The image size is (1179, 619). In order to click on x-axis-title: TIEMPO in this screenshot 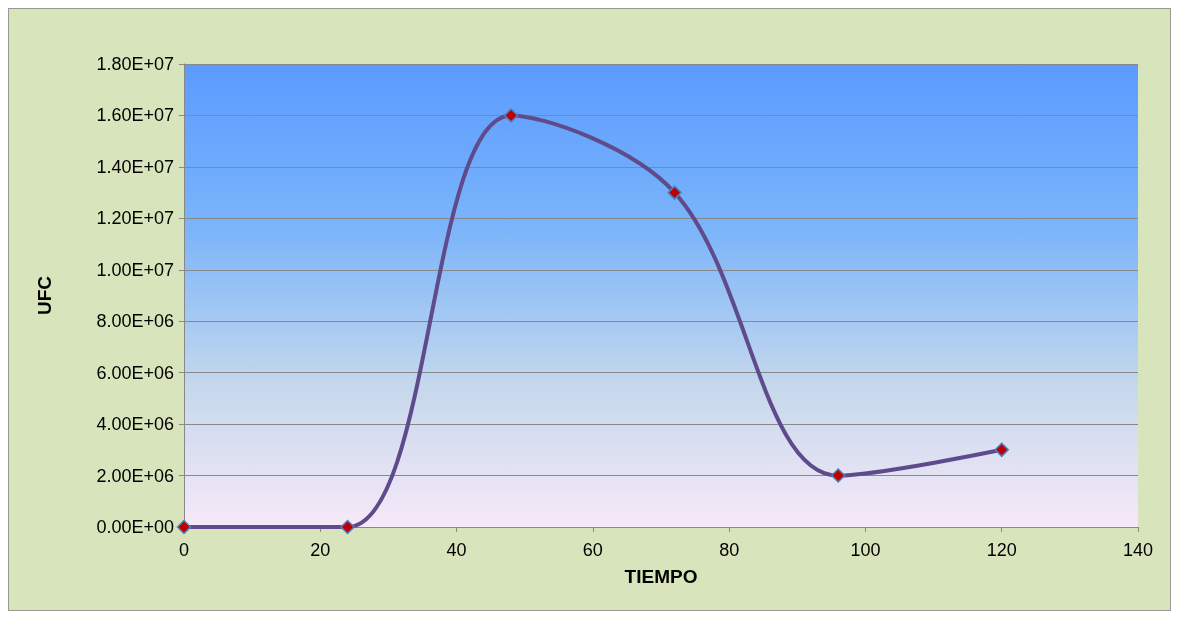, I will do `click(661, 576)`.